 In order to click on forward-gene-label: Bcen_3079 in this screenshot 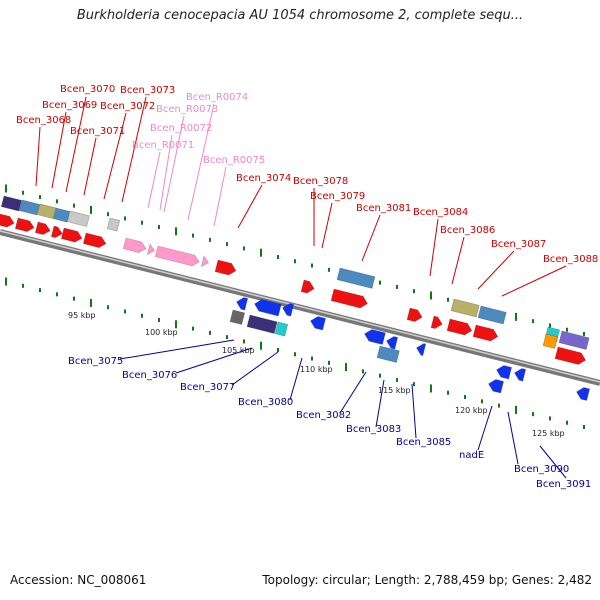, I will do `click(337, 196)`.